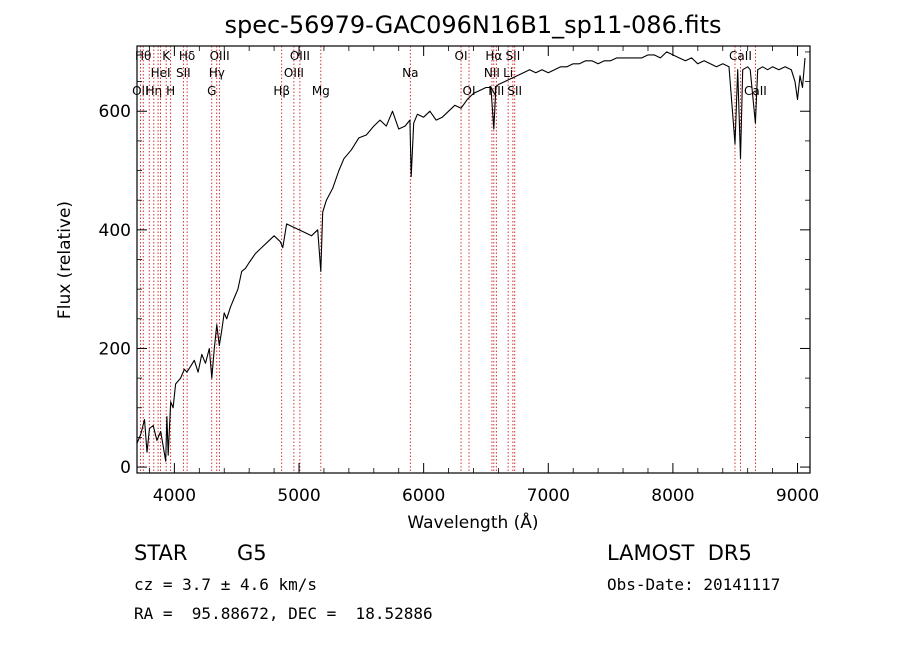  What do you see at coordinates (166, 56) in the screenshot?
I see `line-marker-label: K` at bounding box center [166, 56].